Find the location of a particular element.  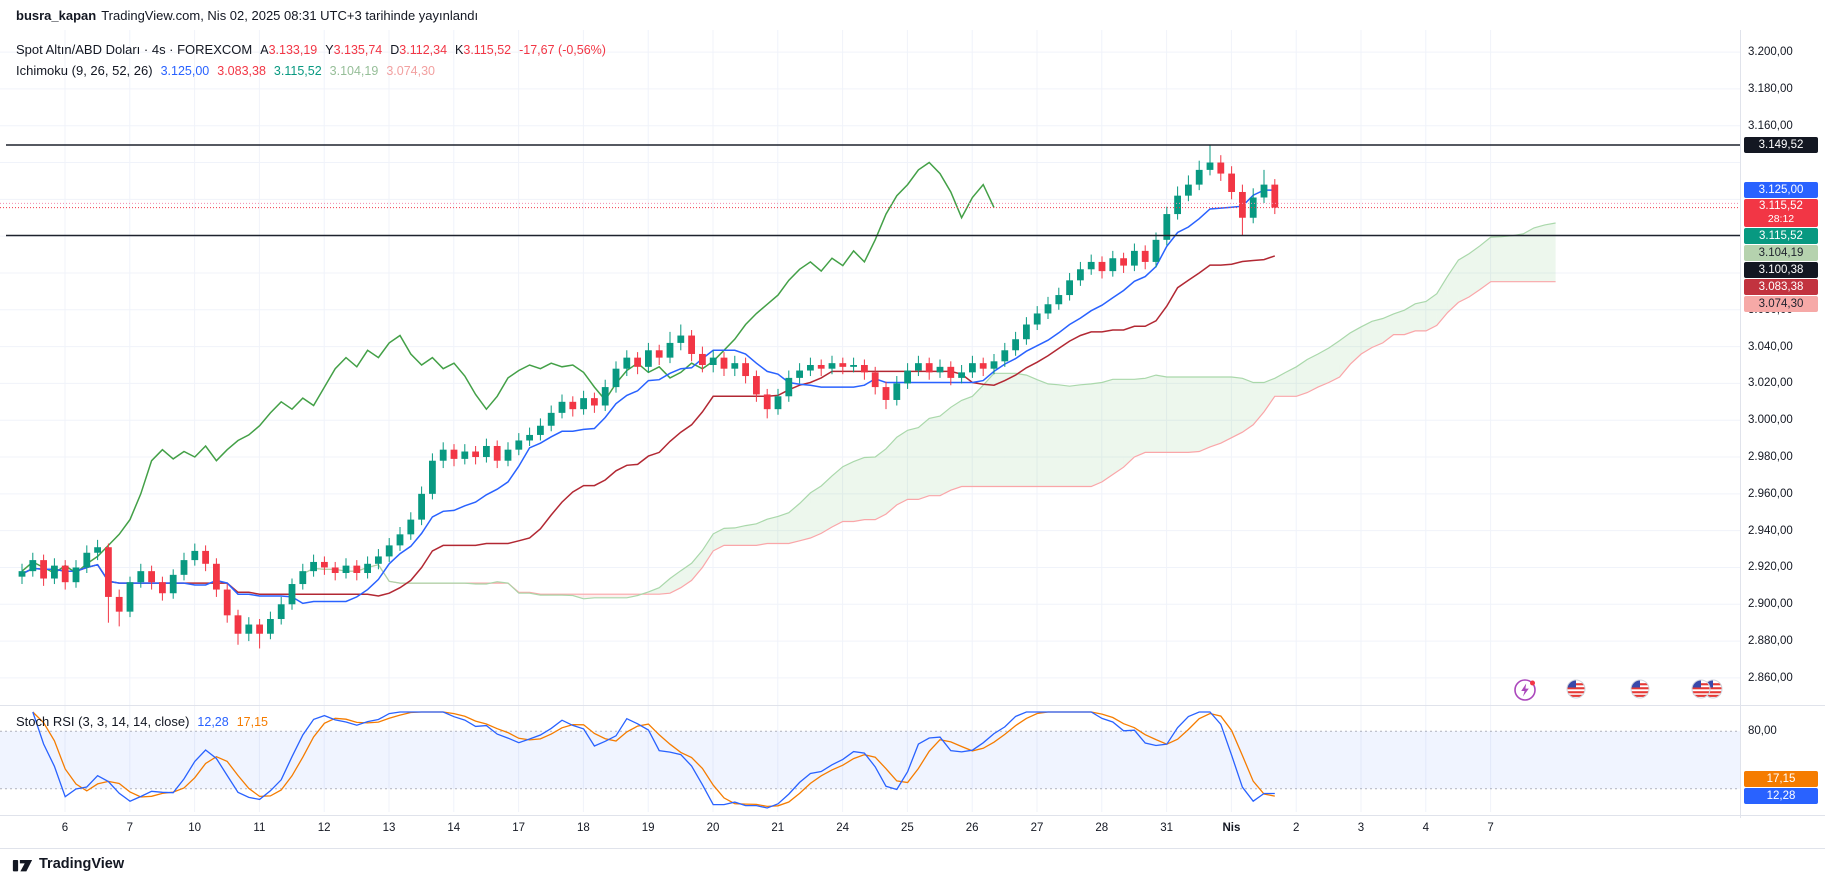

brand-name: TradingView is located at coordinates (82, 863).